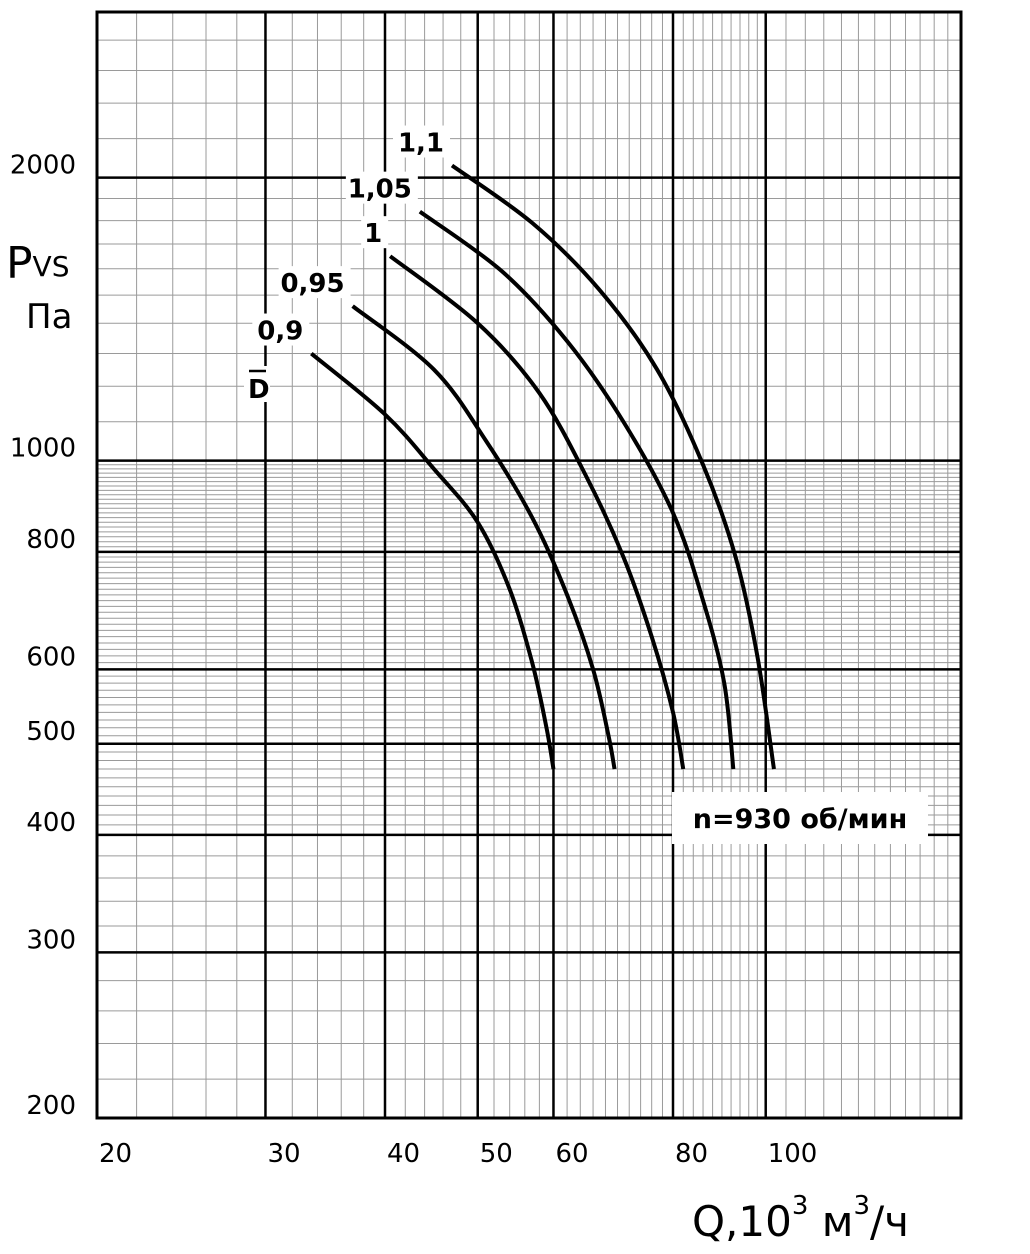 Image resolution: width=1030 pixels, height=1254 pixels. What do you see at coordinates (115, 1154) in the screenshot?
I see `x-tick-label: 20` at bounding box center [115, 1154].